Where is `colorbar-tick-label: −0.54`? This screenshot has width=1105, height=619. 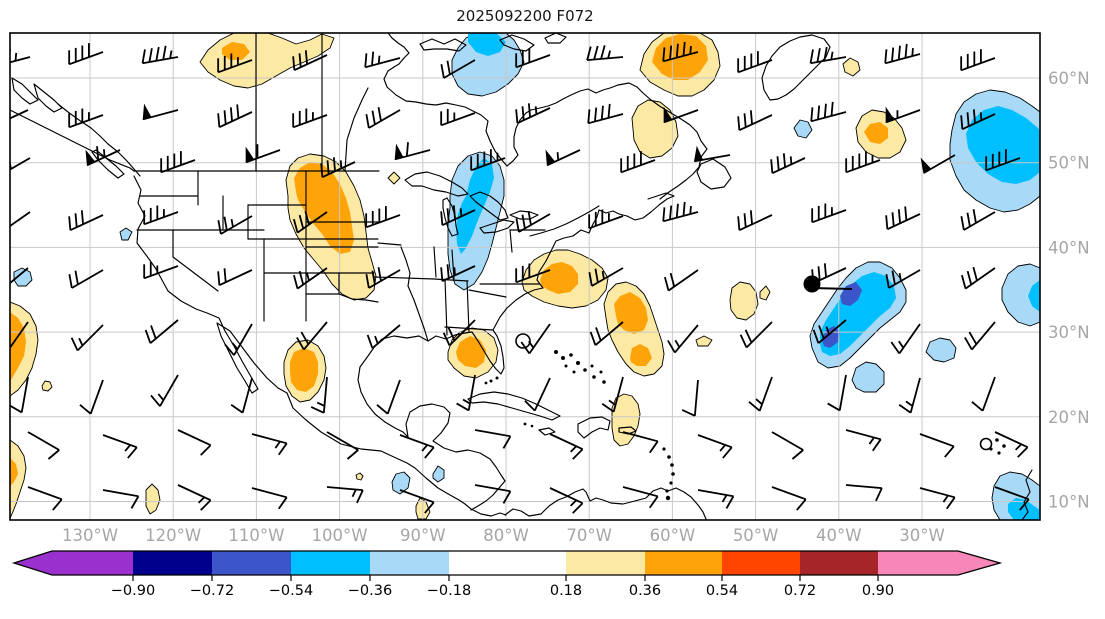 colorbar-tick-label: −0.54 is located at coordinates (291, 591).